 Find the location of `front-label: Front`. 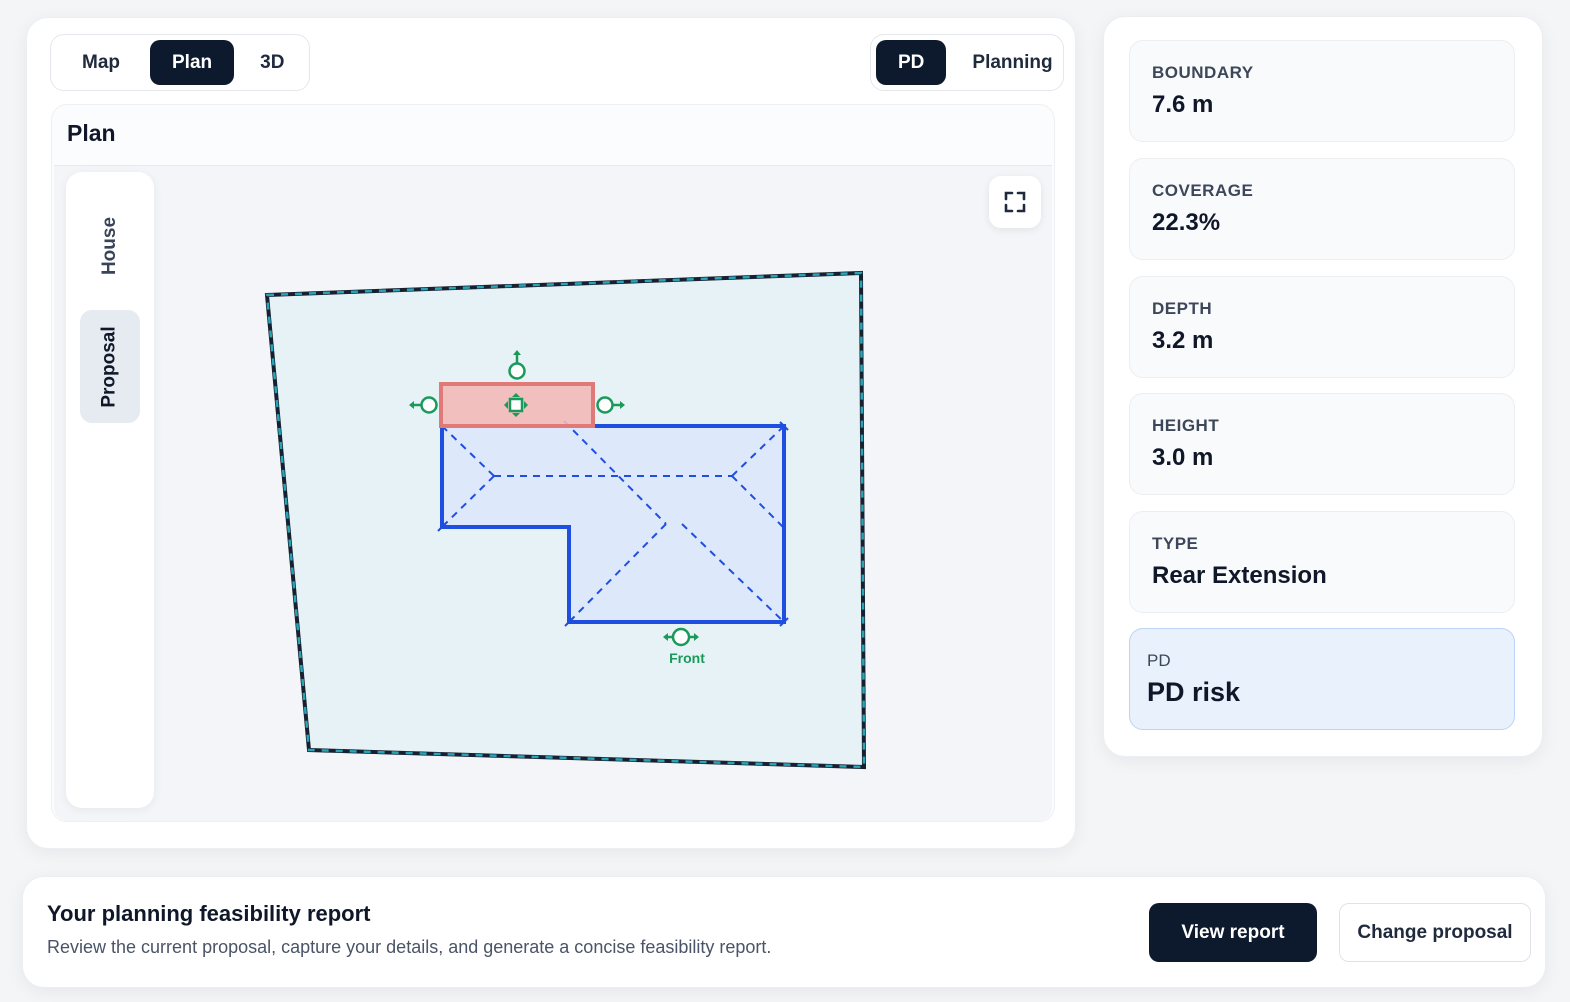

front-label: Front is located at coordinates (687, 658).